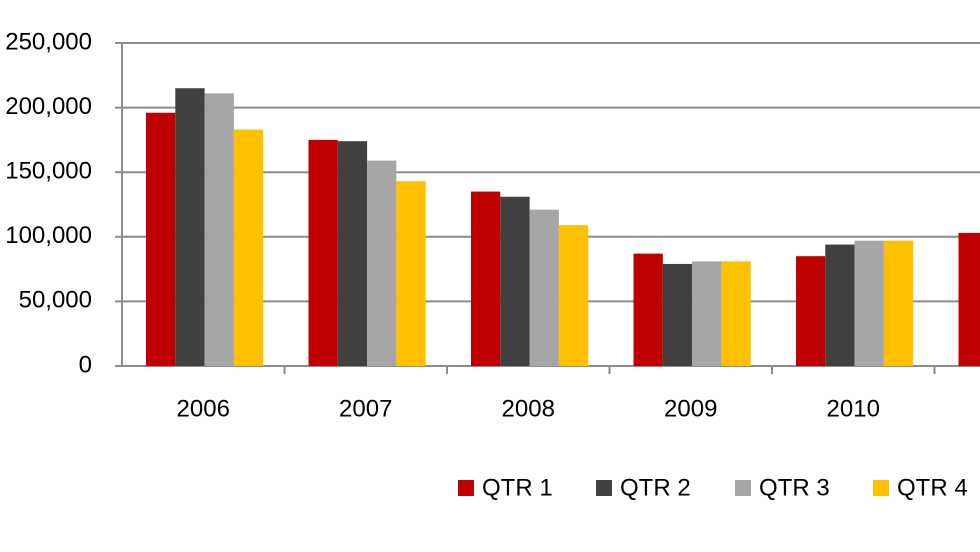  Describe the element at coordinates (85, 364) in the screenshot. I see `y-tick-label: 0` at that location.